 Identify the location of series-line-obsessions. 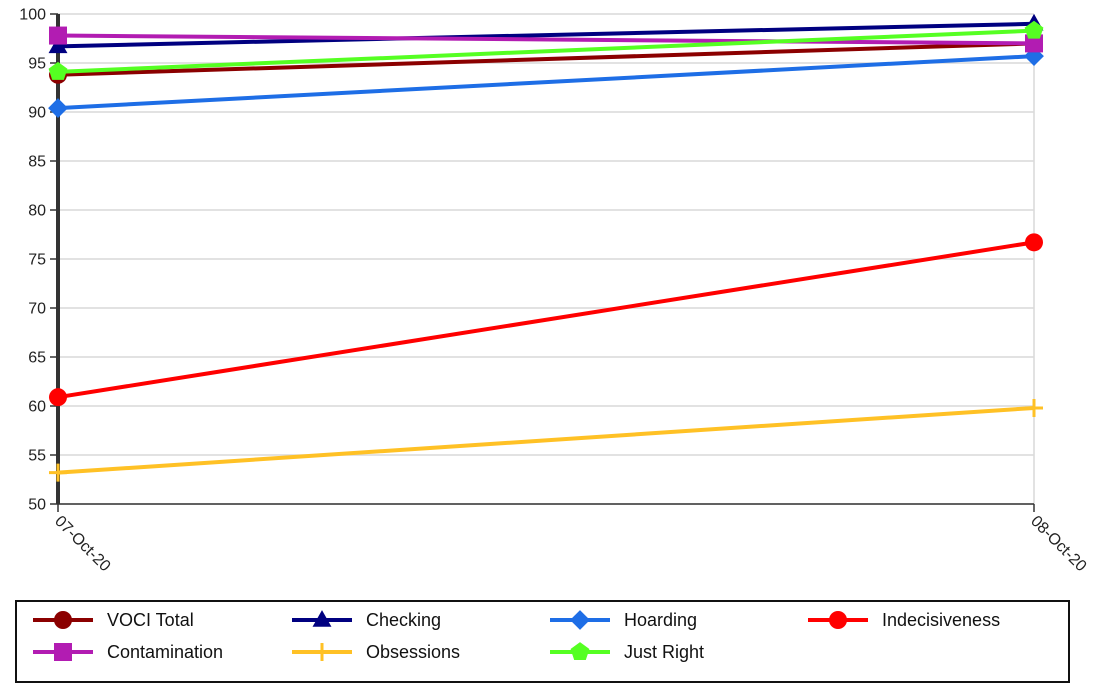
(546, 440).